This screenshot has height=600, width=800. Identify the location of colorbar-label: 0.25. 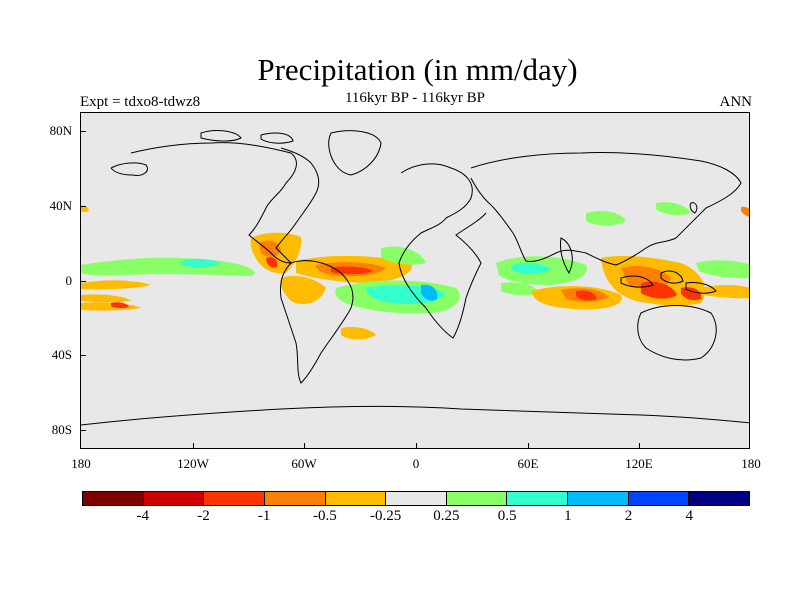
(446, 516).